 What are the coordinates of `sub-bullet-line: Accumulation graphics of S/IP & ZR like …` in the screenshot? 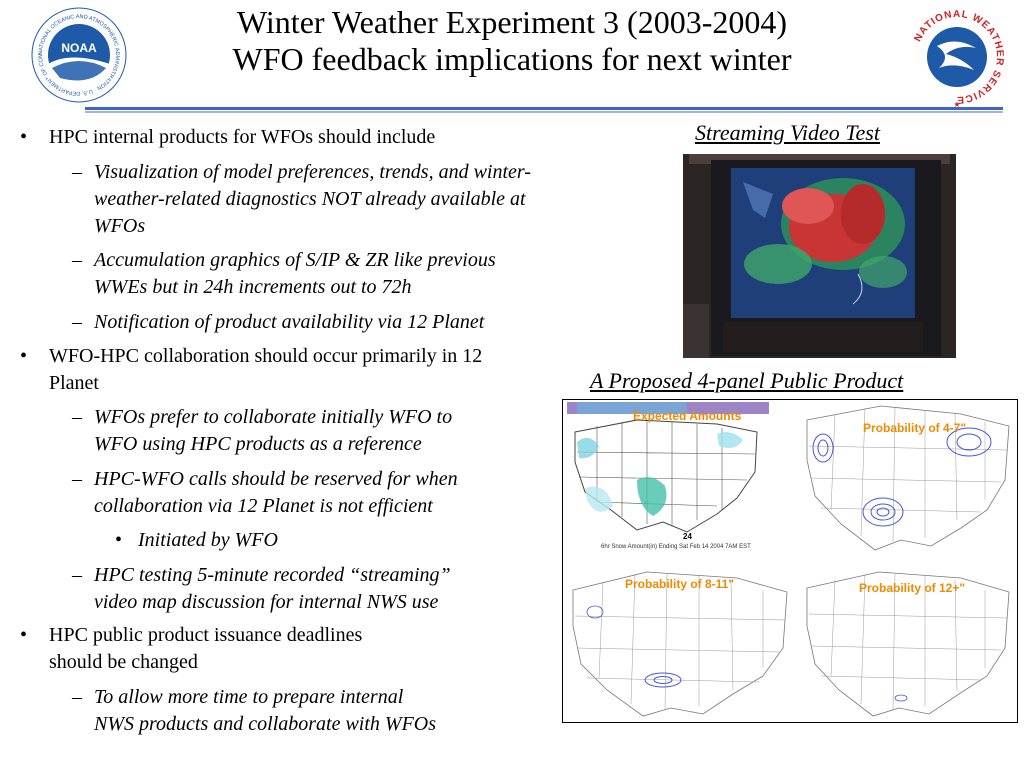 It's located at (295, 260).